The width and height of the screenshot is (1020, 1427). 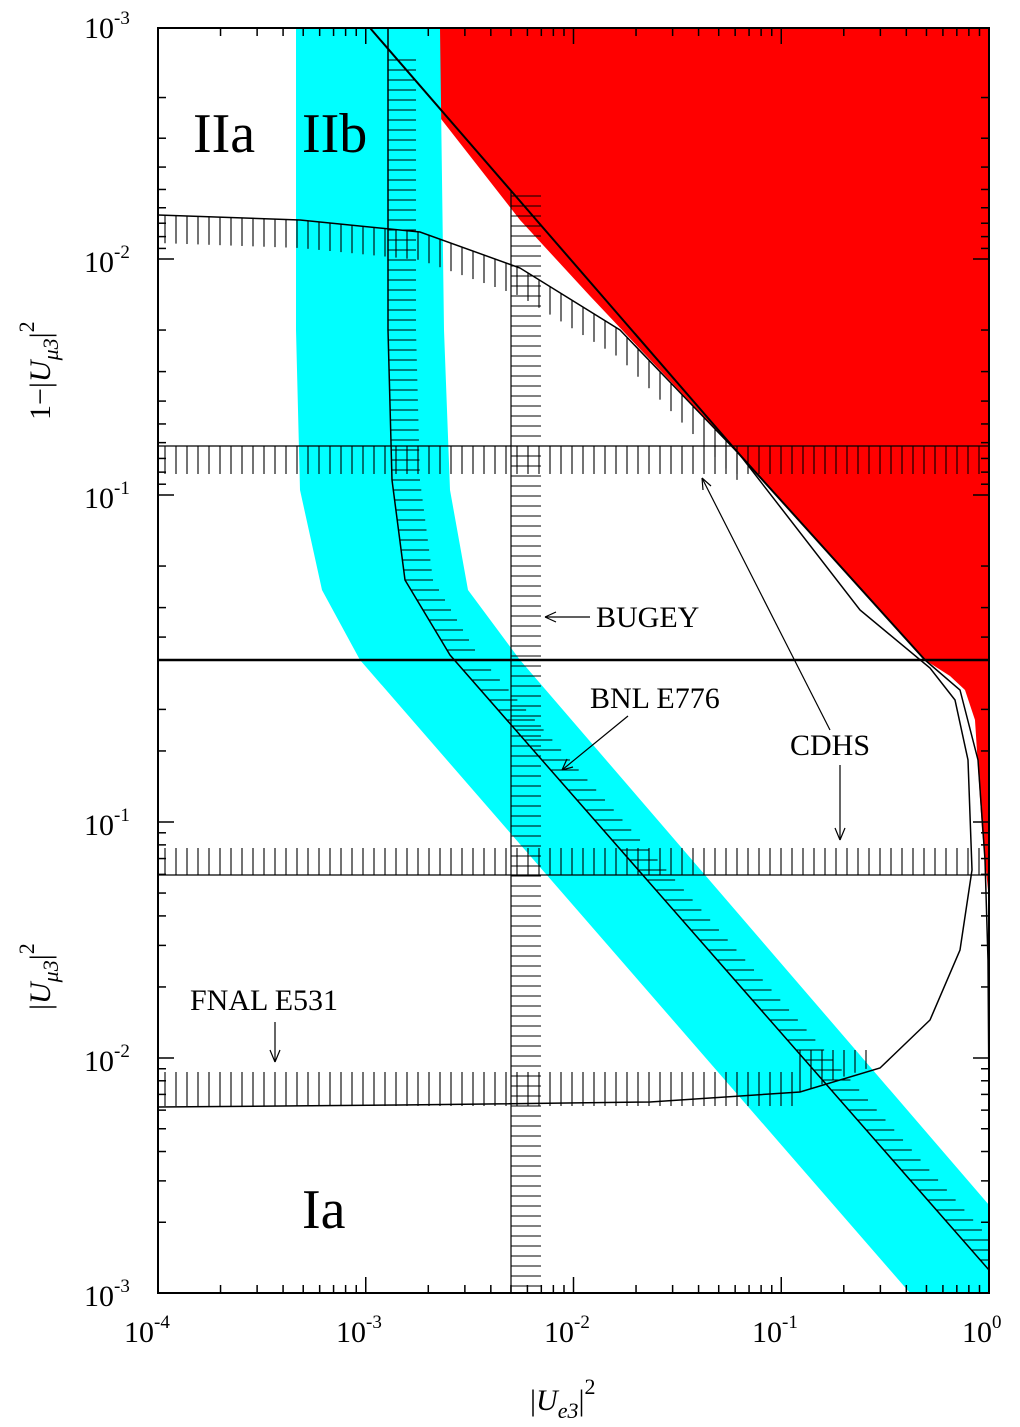 I want to click on y-axis-label-lower: |Uμ3|2, so click(x=38, y=976).